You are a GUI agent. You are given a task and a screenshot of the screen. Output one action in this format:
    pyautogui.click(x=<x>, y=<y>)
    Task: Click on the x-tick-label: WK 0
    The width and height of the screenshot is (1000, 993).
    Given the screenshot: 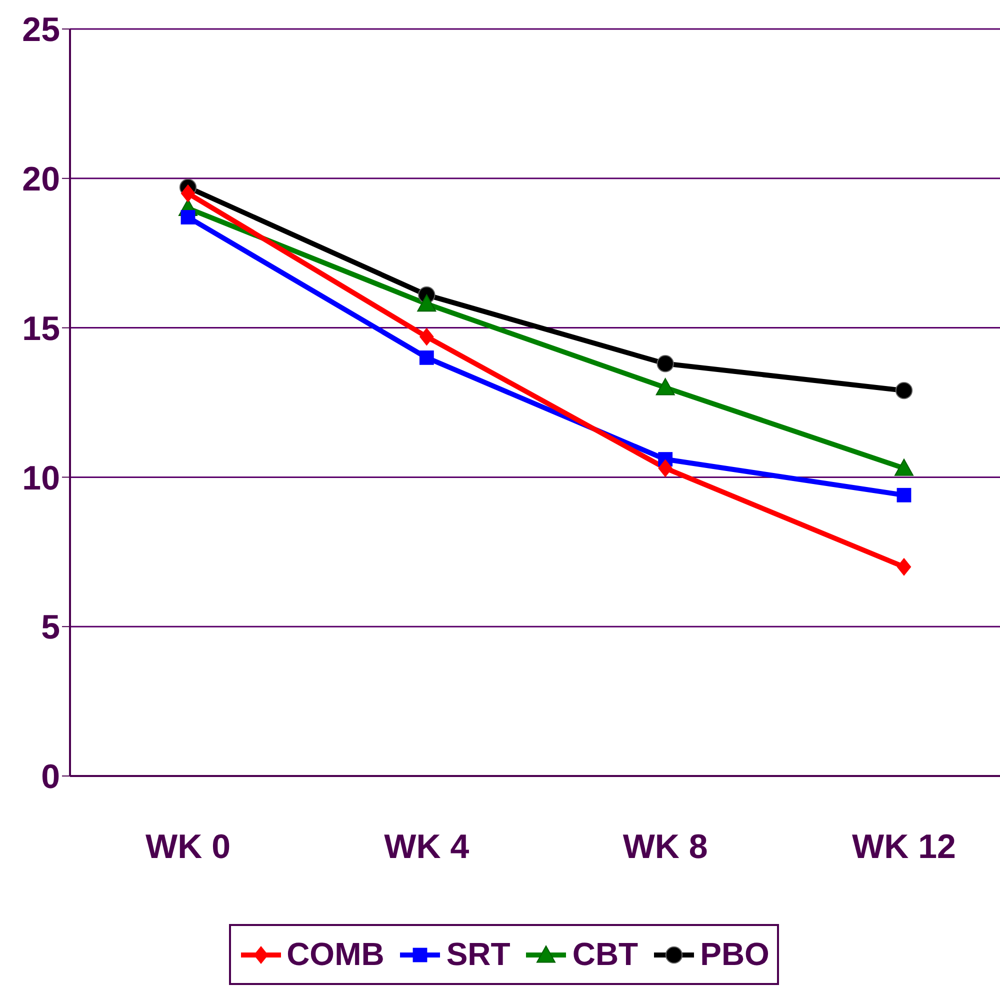 What is the action you would take?
    pyautogui.click(x=188, y=847)
    